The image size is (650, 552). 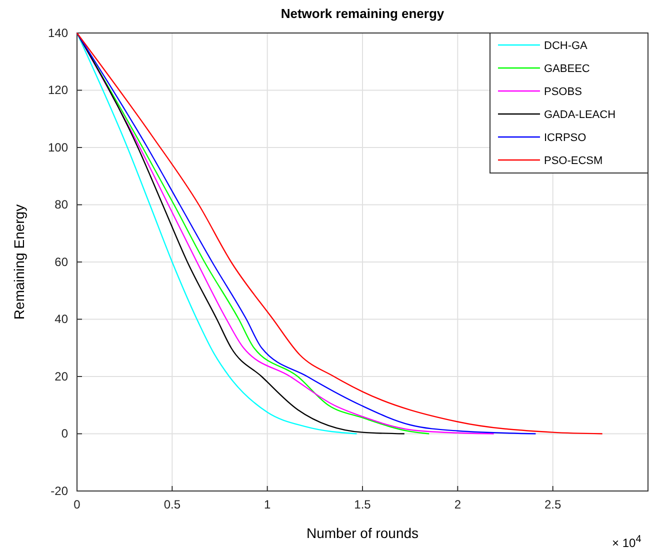 What do you see at coordinates (59, 491) in the screenshot?
I see `y-tick-label: -20` at bounding box center [59, 491].